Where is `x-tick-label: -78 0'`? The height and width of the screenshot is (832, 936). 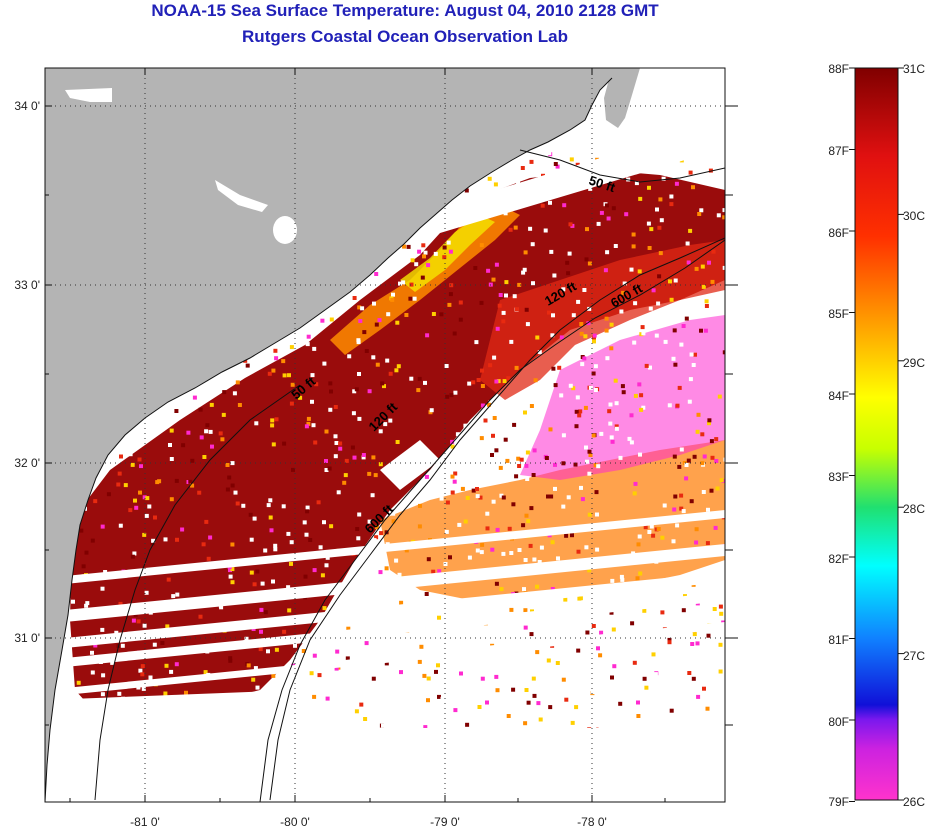
x-tick-label: -78 0' is located at coordinates (592, 822).